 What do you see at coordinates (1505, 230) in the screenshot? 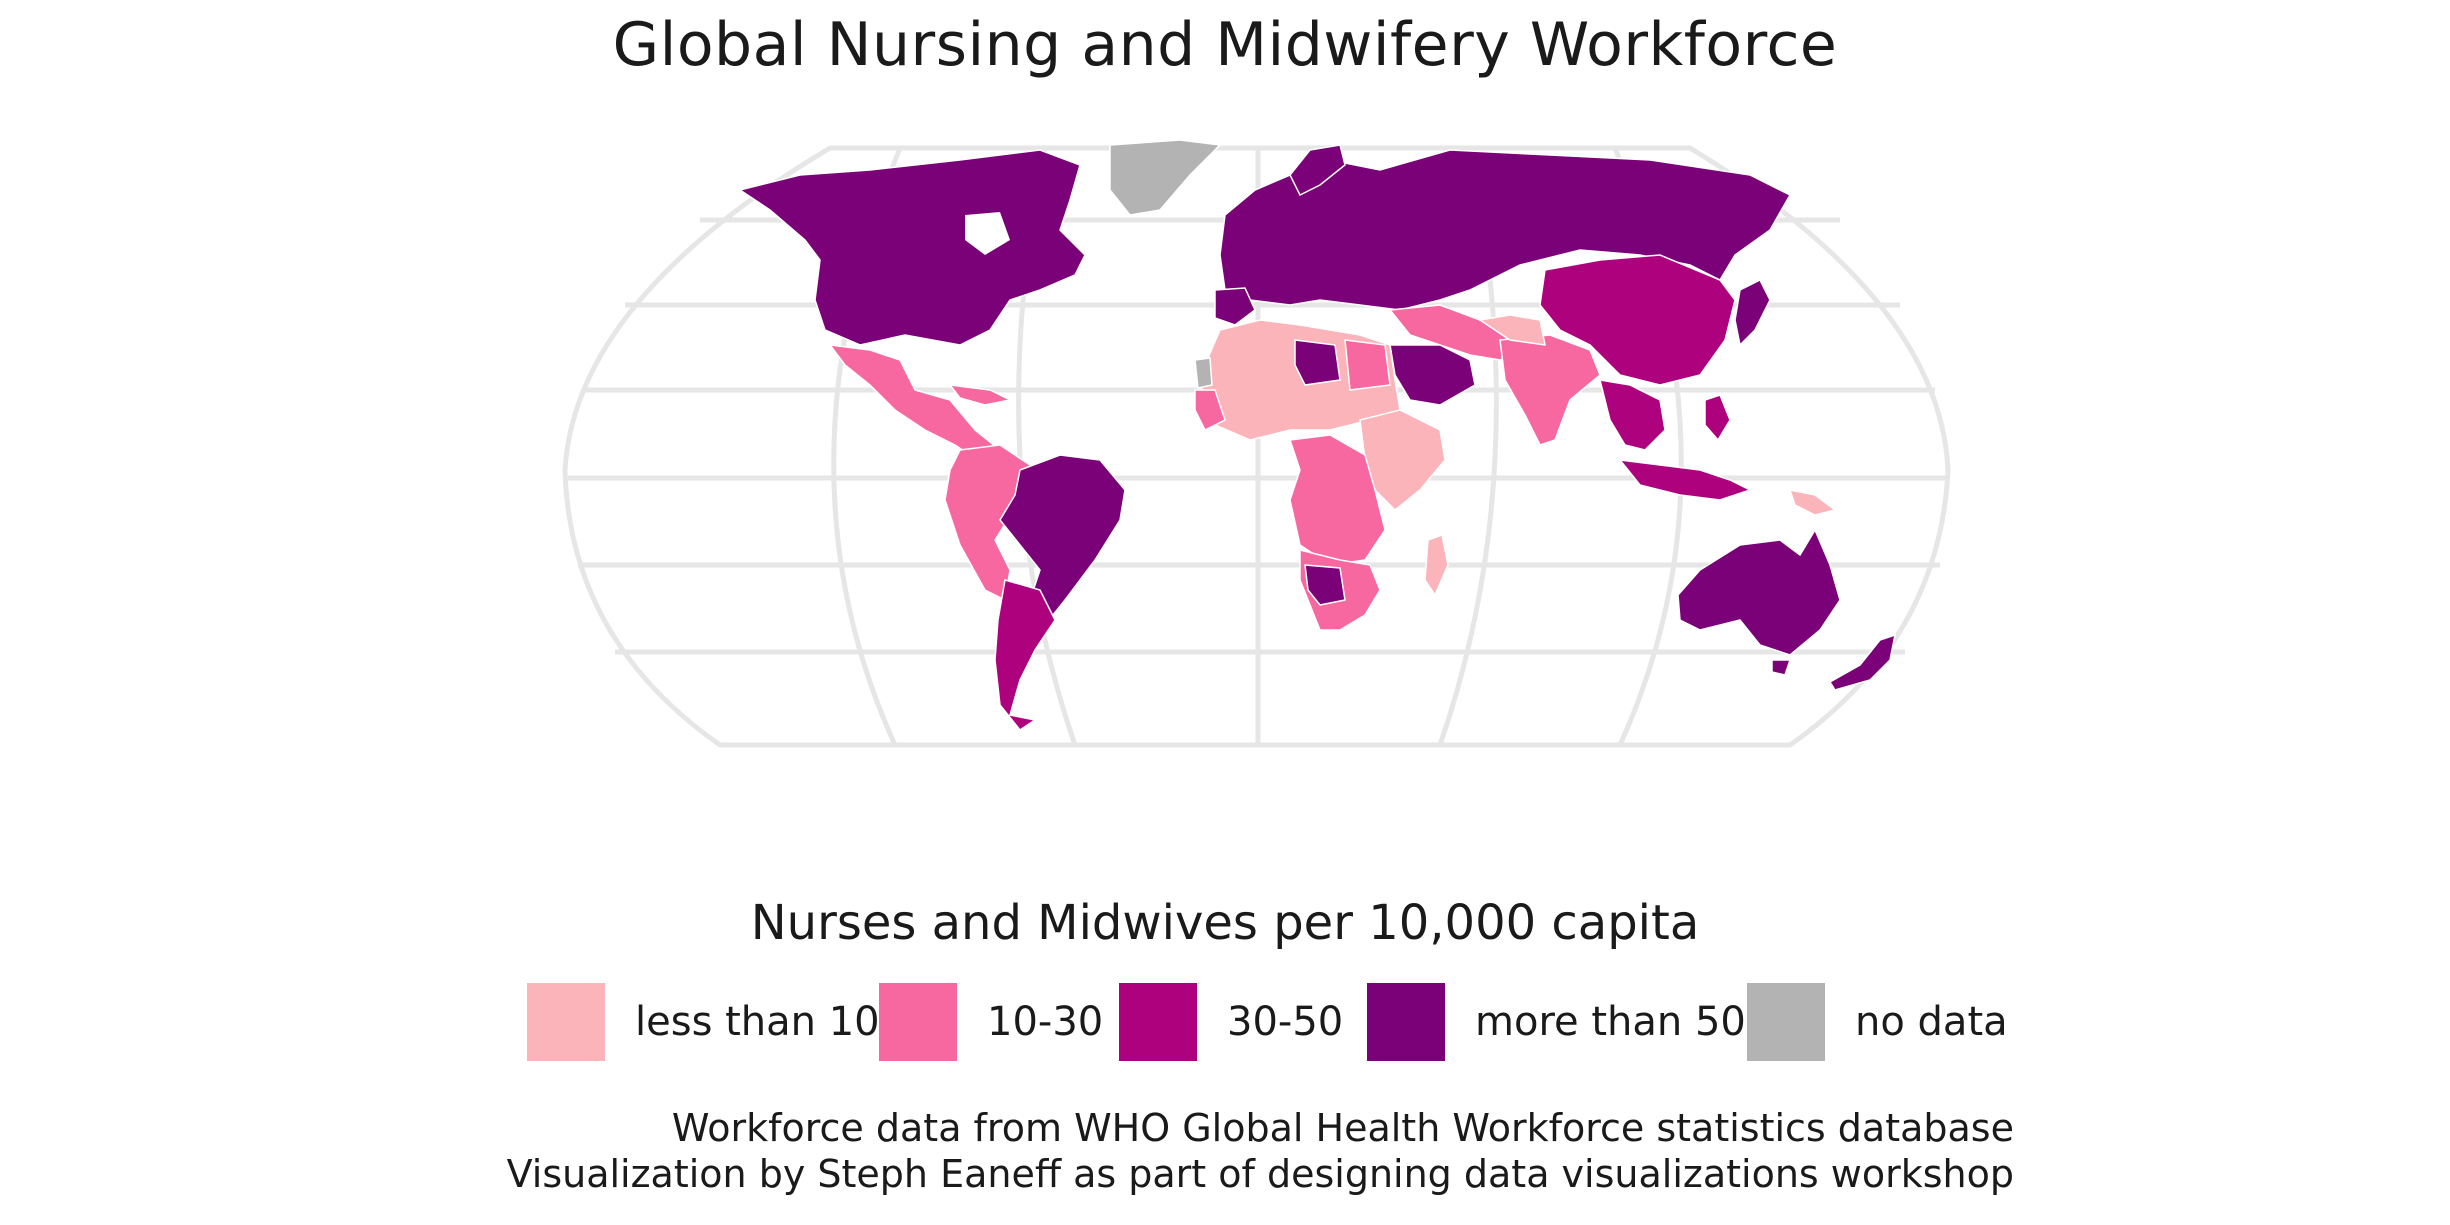
I see `region-europe-russia` at bounding box center [1505, 230].